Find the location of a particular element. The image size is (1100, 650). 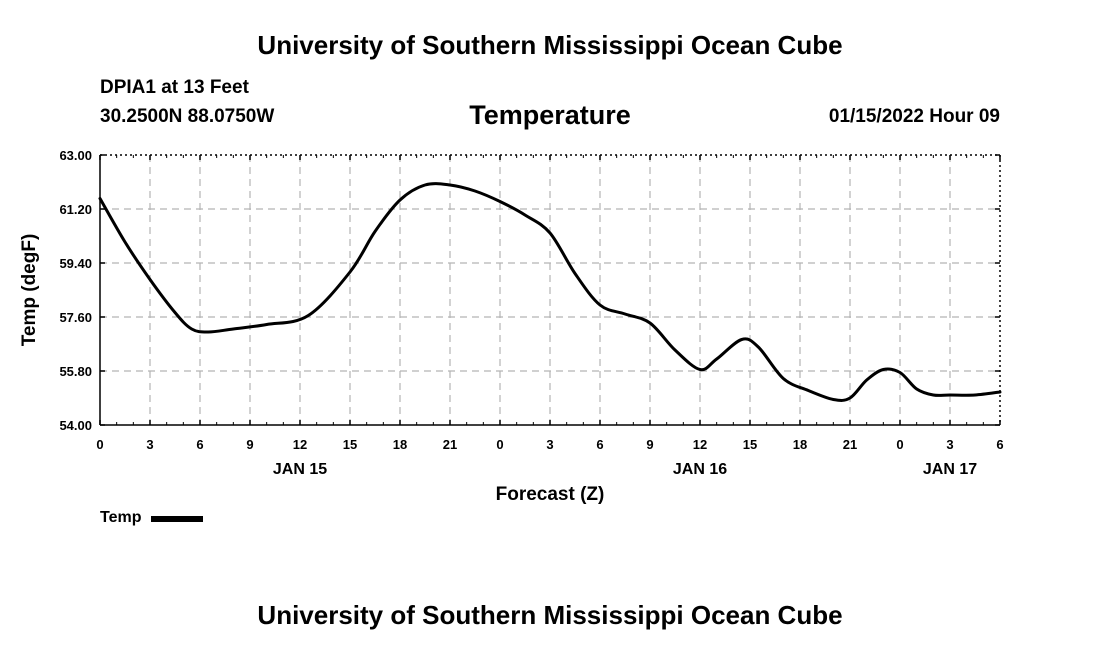

y-tick-label: 55.80 is located at coordinates (75, 371).